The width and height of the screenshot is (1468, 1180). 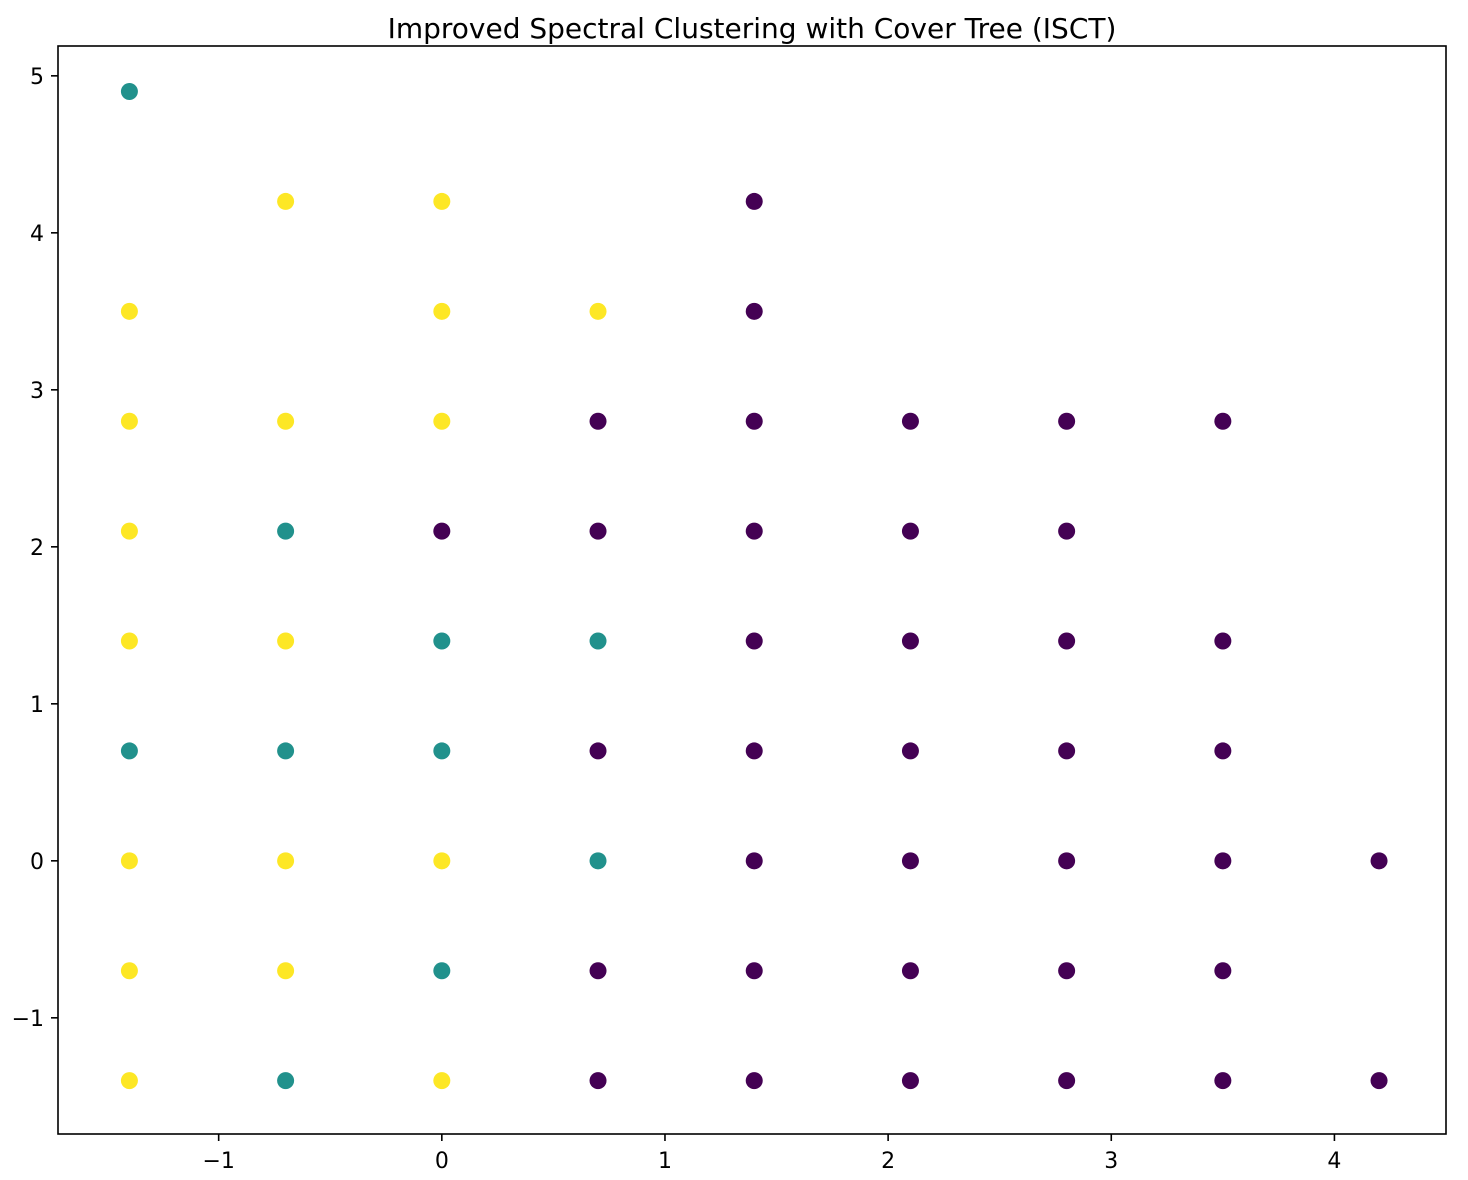 What do you see at coordinates (28, 1019) in the screenshot?
I see `y-tick-label: −1` at bounding box center [28, 1019].